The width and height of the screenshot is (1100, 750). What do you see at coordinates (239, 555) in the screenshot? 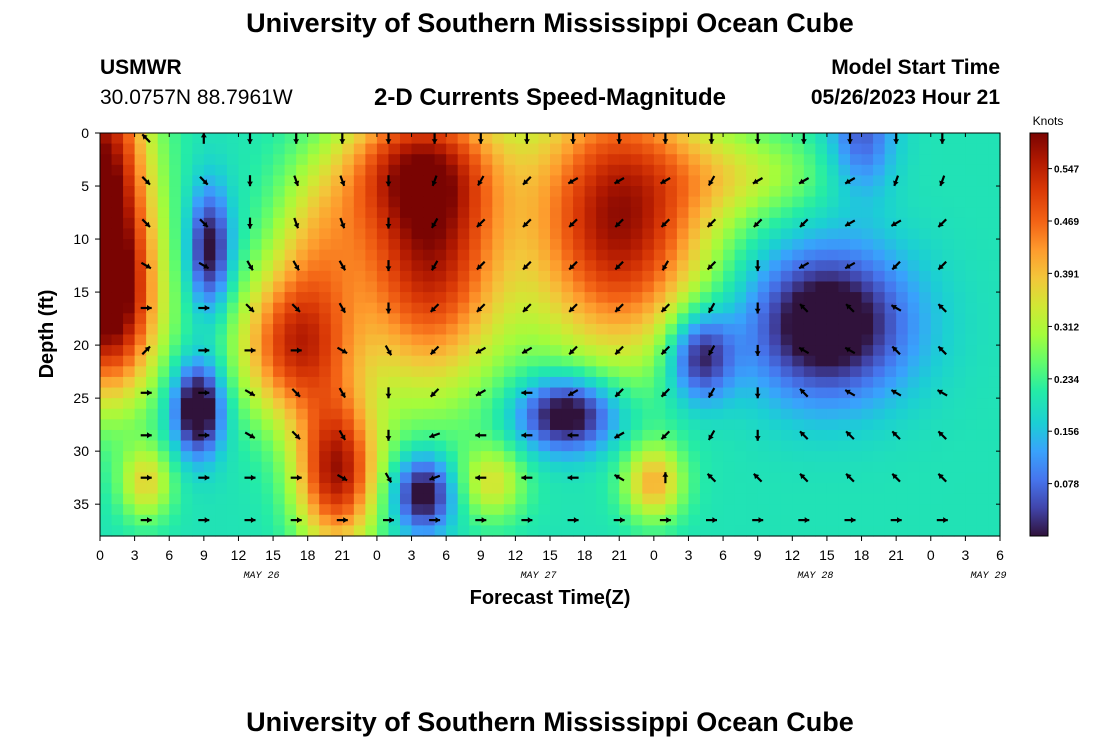
I see `x-tick-label: 12` at bounding box center [239, 555].